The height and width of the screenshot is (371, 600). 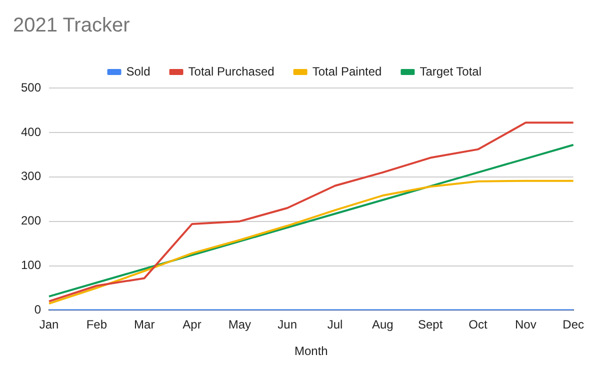 I want to click on legend-label: Total Painted, so click(x=347, y=71).